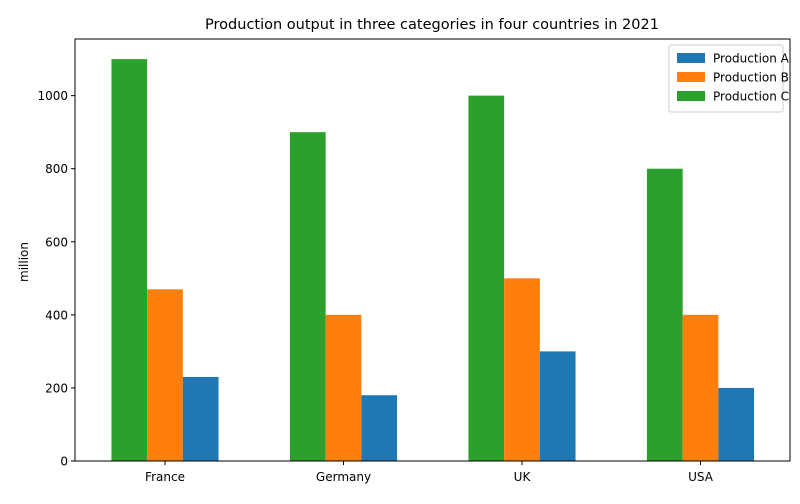  I want to click on x-tick-label: France, so click(165, 477).